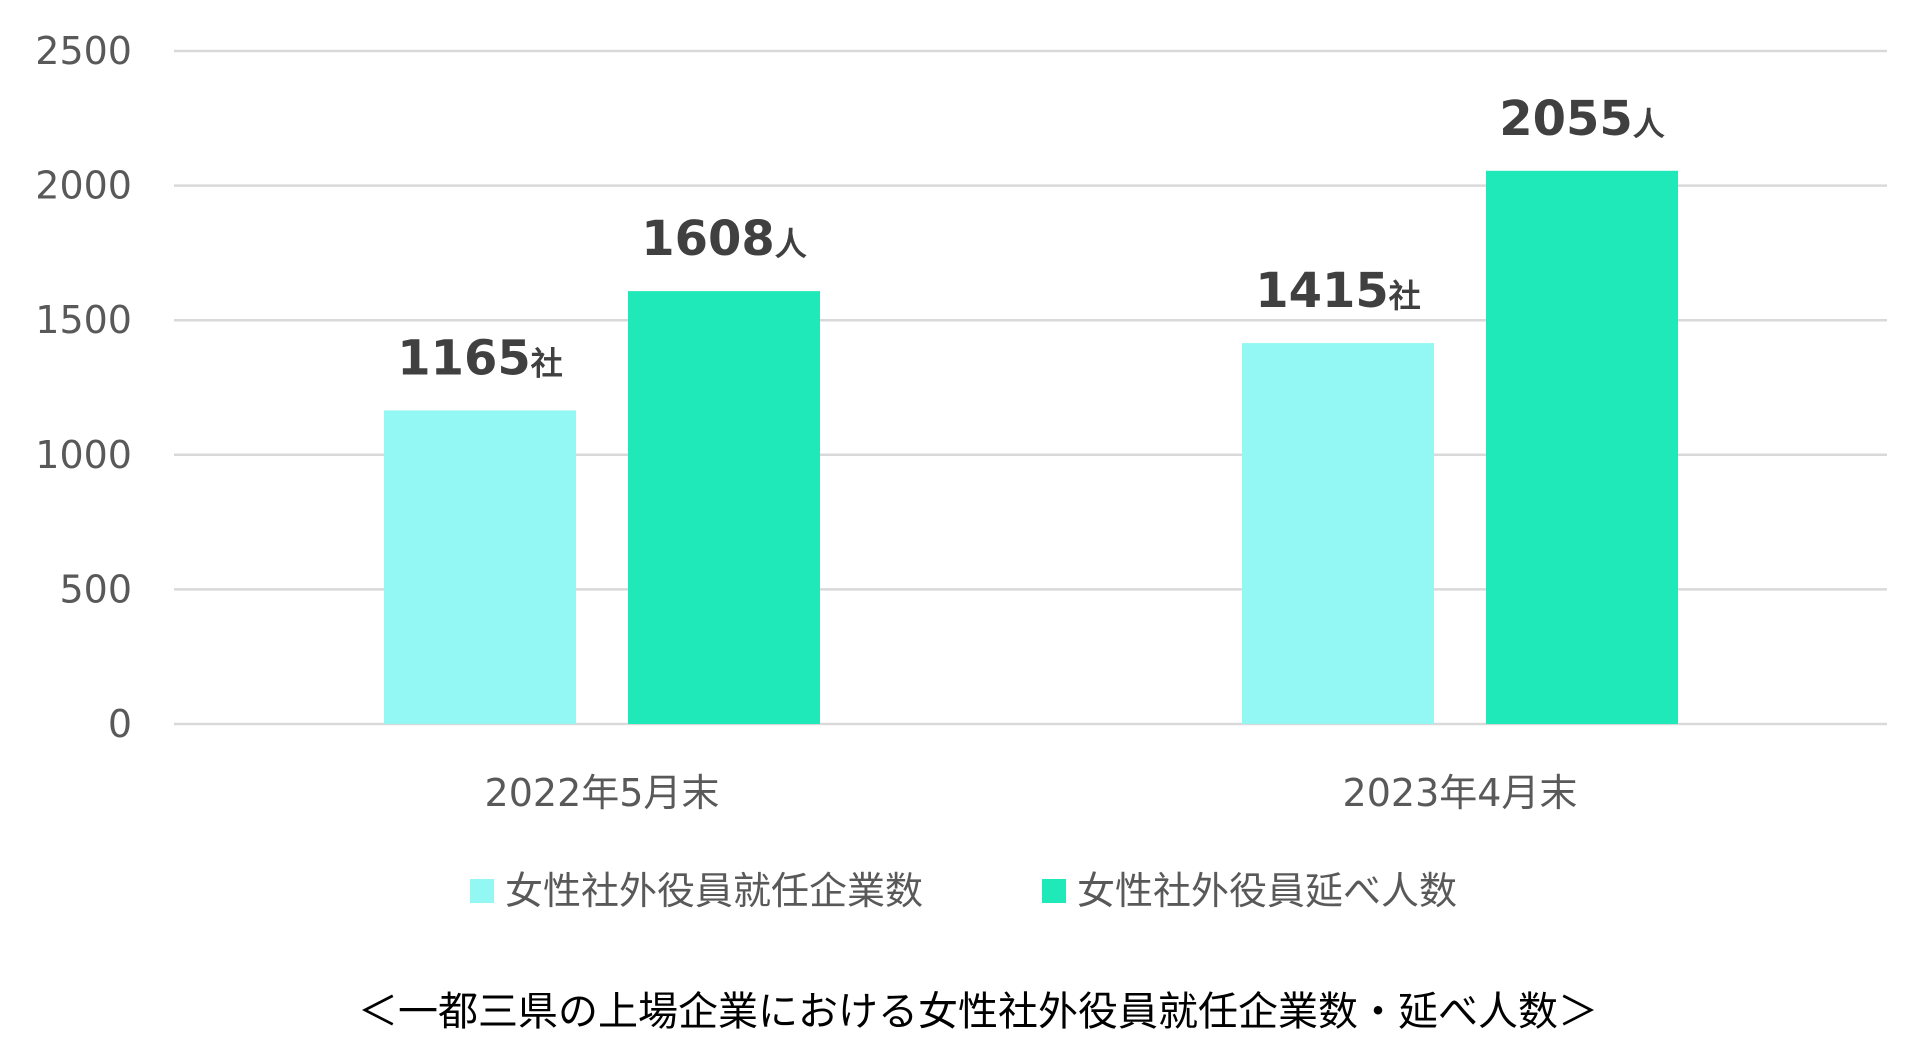  I want to click on y-tick-label-1000: 1000, so click(83, 455).